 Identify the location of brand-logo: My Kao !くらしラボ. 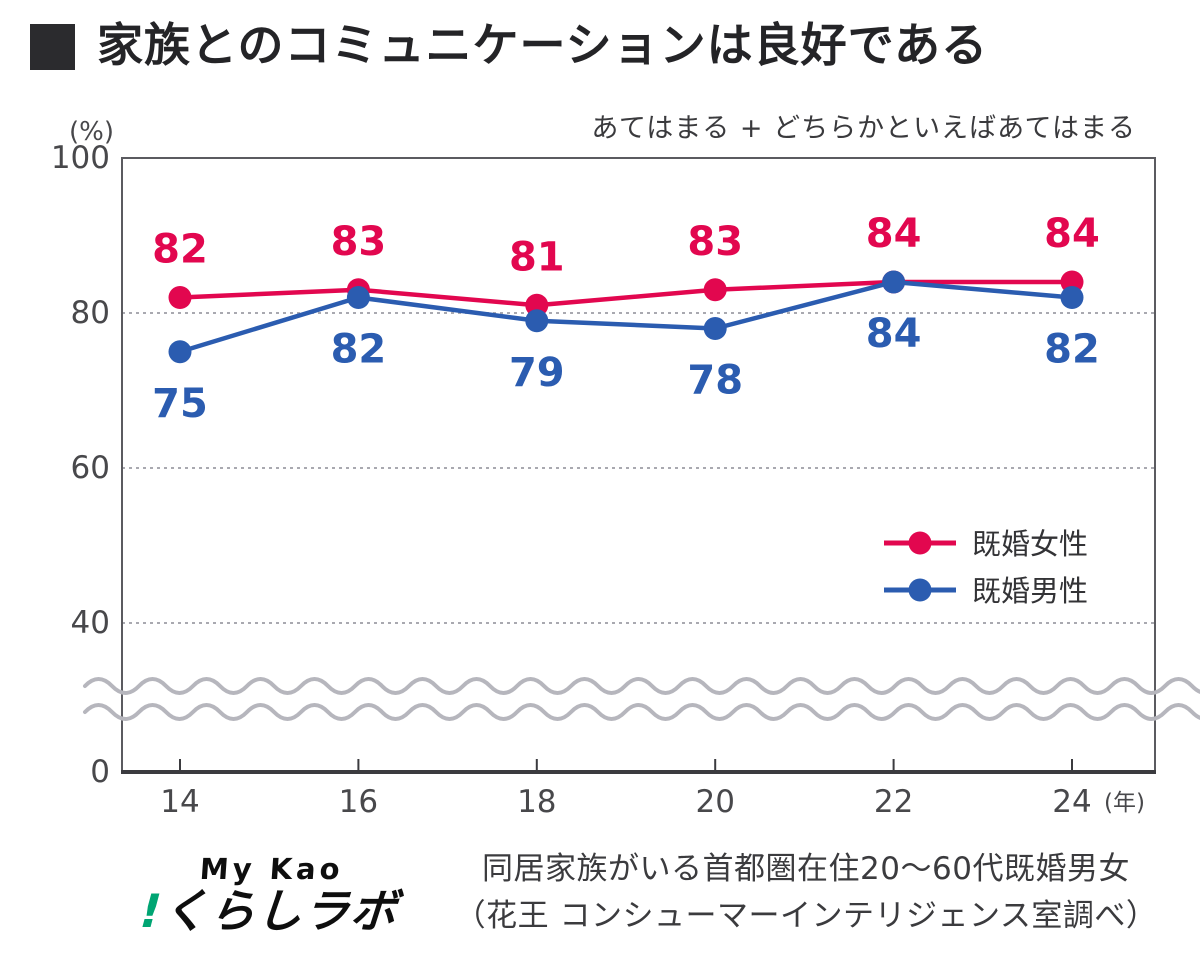
(270, 895).